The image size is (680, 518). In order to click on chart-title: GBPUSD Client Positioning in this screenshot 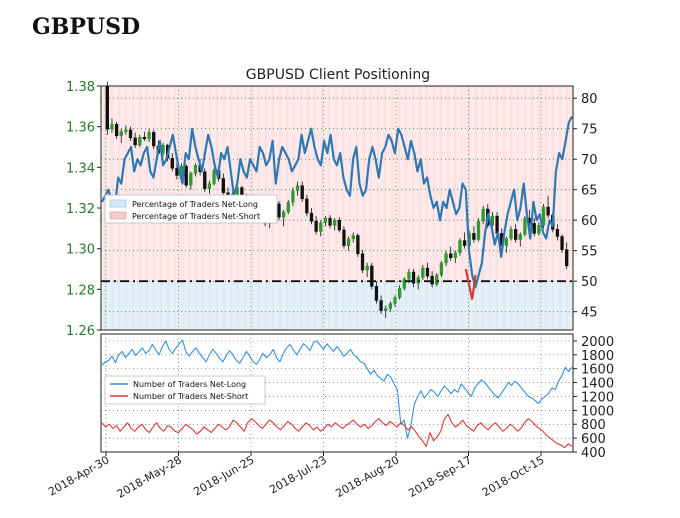, I will do `click(338, 75)`.